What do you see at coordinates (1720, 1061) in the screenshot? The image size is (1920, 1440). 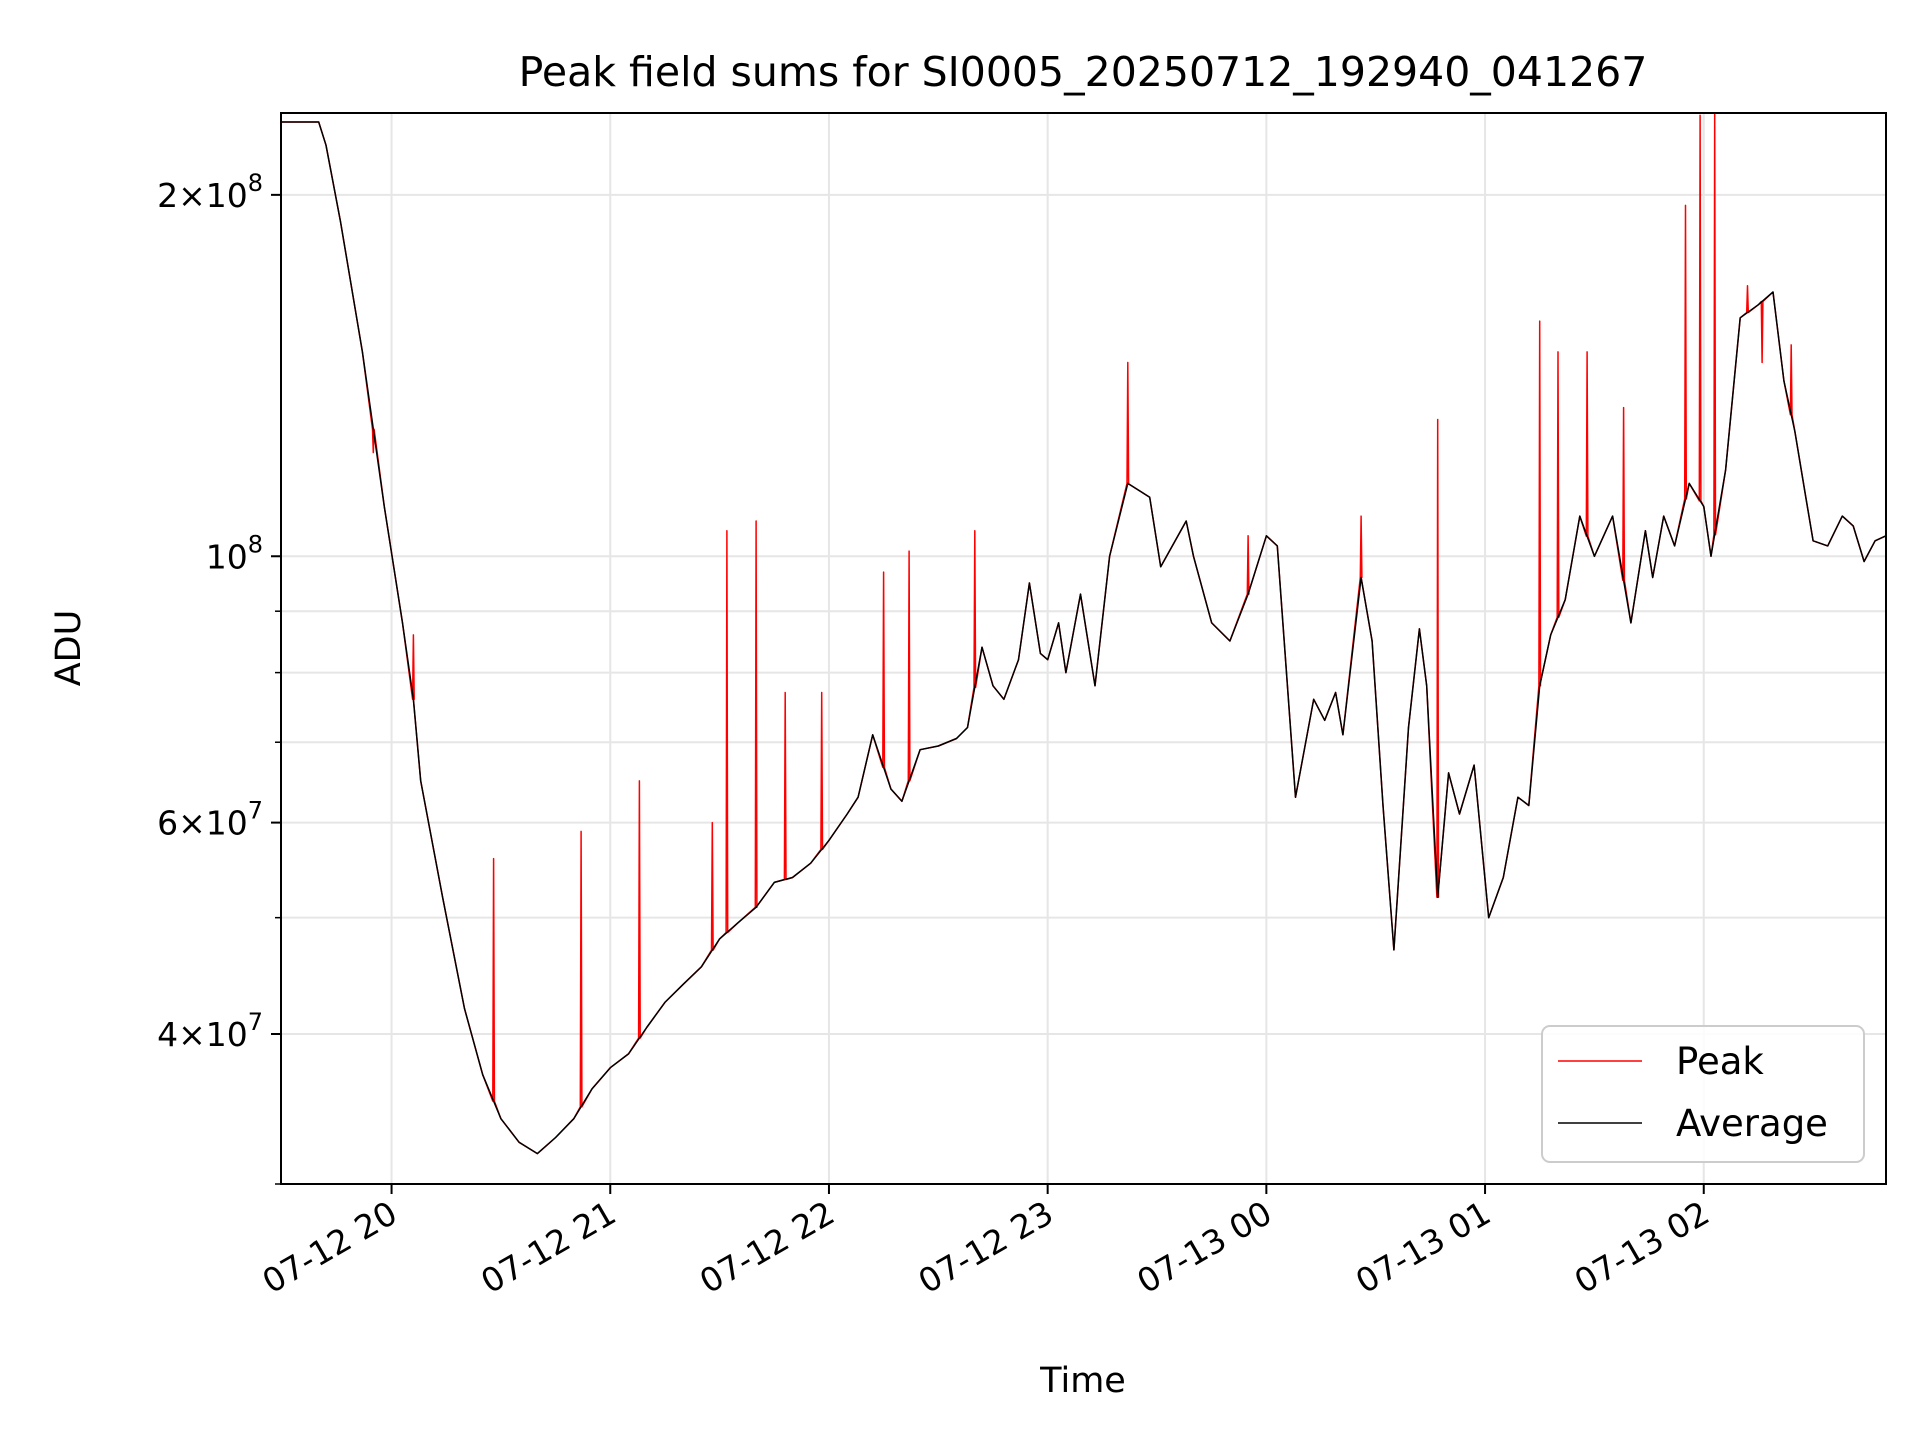 I see `legend-peak-label: Peak` at bounding box center [1720, 1061].